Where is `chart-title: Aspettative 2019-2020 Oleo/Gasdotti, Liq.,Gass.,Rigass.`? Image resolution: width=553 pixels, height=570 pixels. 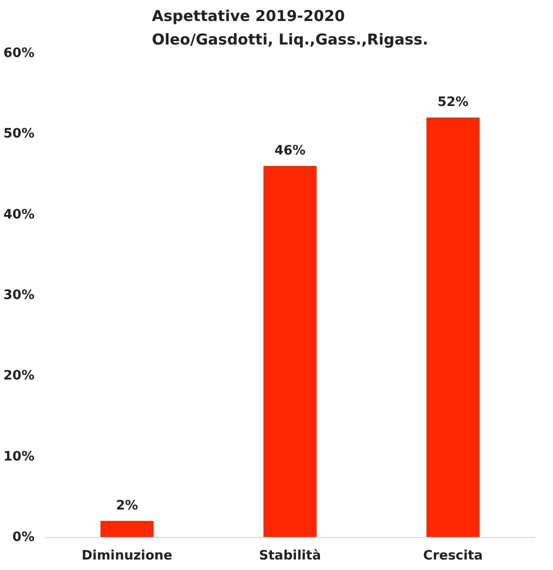 chart-title: Aspettative 2019-2020 Oleo/Gasdotti, Liq.,Gass.,Rigass. is located at coordinates (290, 27).